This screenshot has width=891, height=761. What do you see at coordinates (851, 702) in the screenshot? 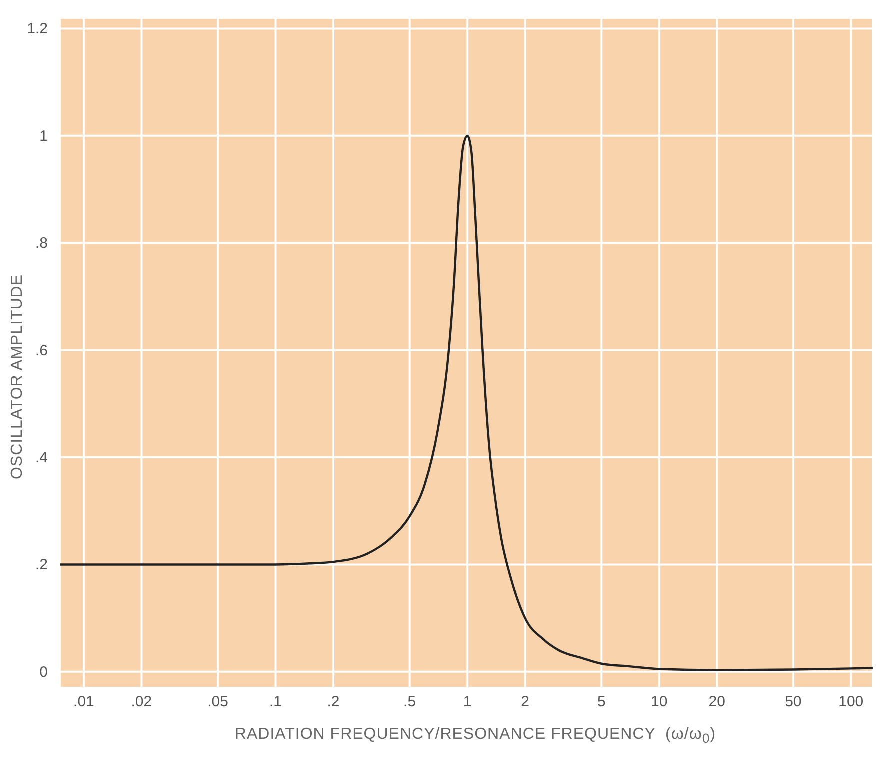
I see `x-tick-label: 100` at bounding box center [851, 702].